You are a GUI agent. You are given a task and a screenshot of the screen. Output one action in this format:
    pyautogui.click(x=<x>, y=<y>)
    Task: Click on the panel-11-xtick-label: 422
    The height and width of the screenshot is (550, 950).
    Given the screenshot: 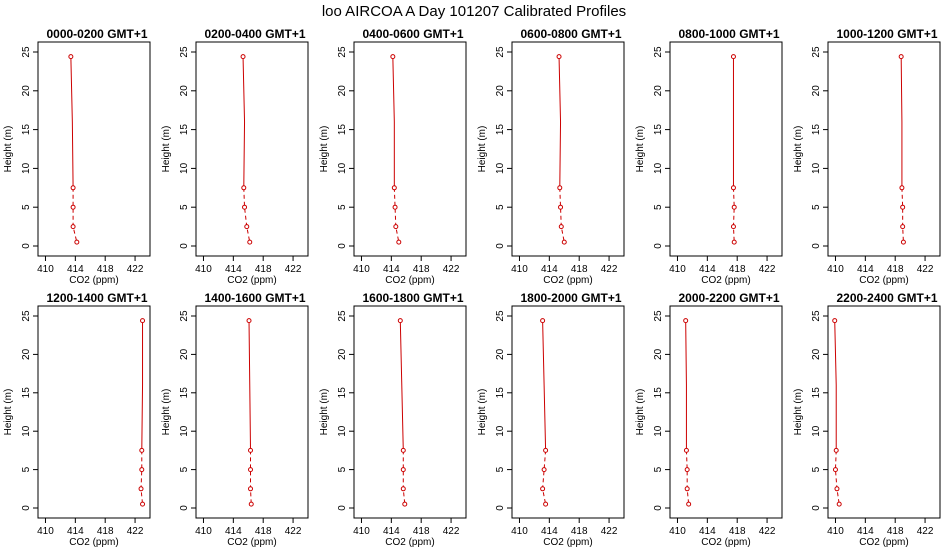 What is the action you would take?
    pyautogui.click(x=767, y=531)
    